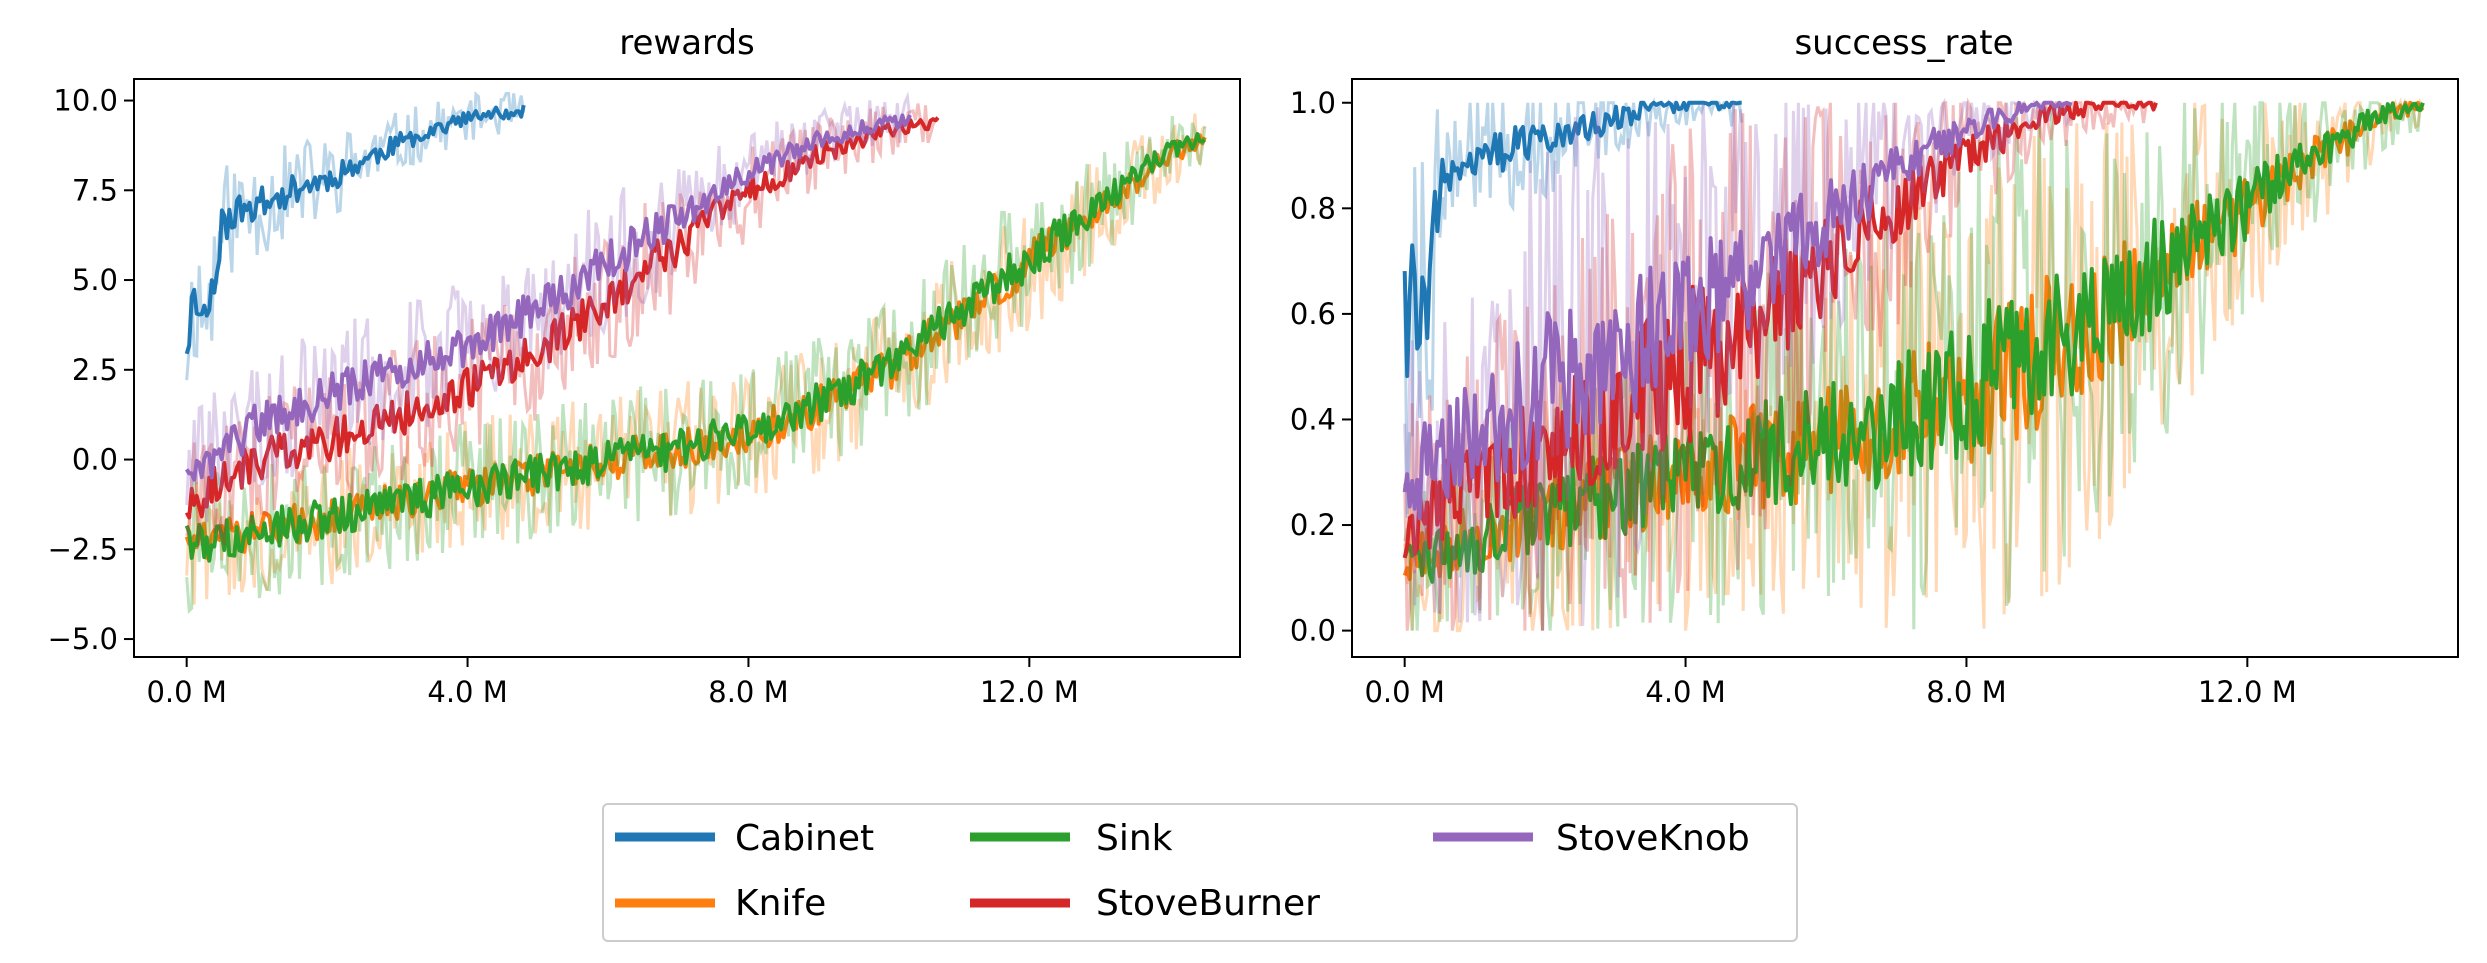  What do you see at coordinates (1653, 838) in the screenshot?
I see `legend-label-stoveknob: StoveKnob` at bounding box center [1653, 838].